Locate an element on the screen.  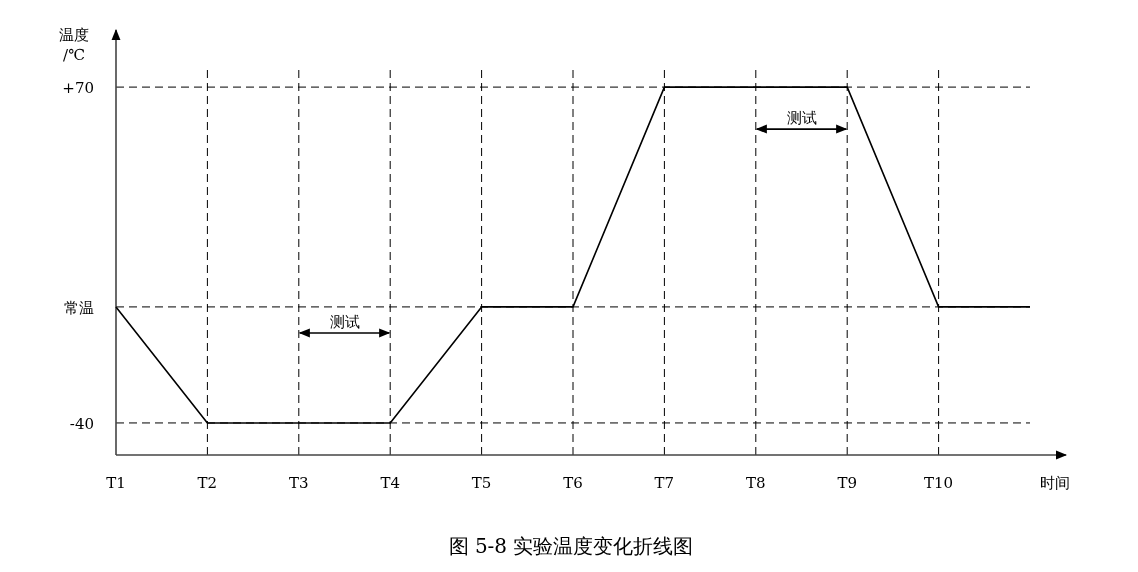
x-tick: T6 is located at coordinates (573, 483).